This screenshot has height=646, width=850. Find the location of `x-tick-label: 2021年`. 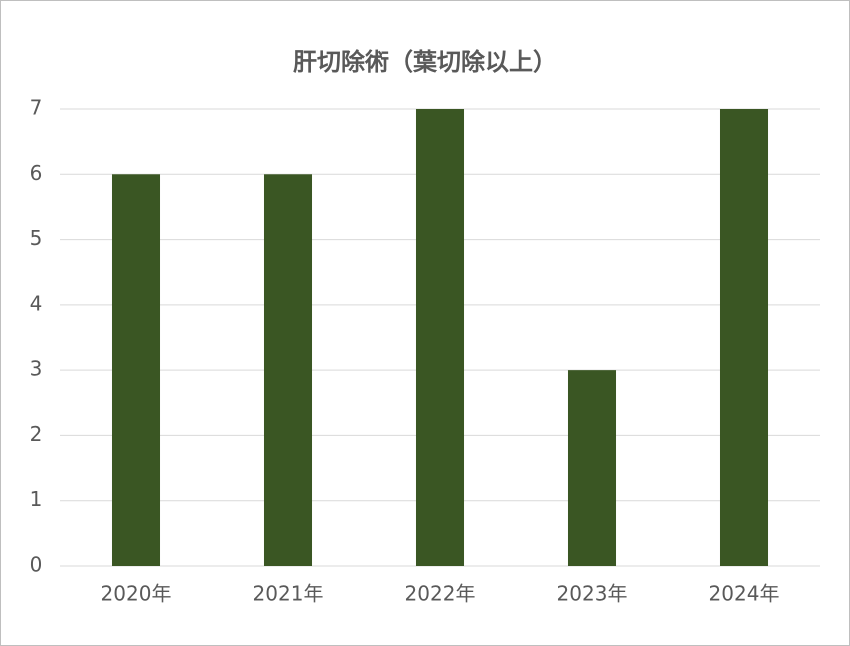

x-tick-label: 2021年 is located at coordinates (288, 594).